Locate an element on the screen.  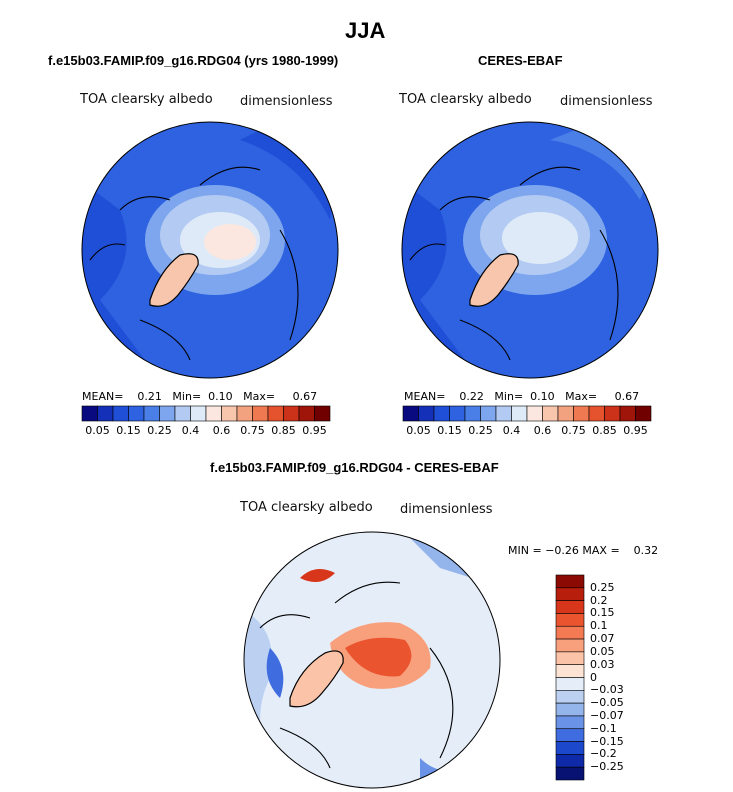
panel2-stats: MEAN= 0.22 Min= 0.10 Max= 0.67 is located at coordinates (521, 396).